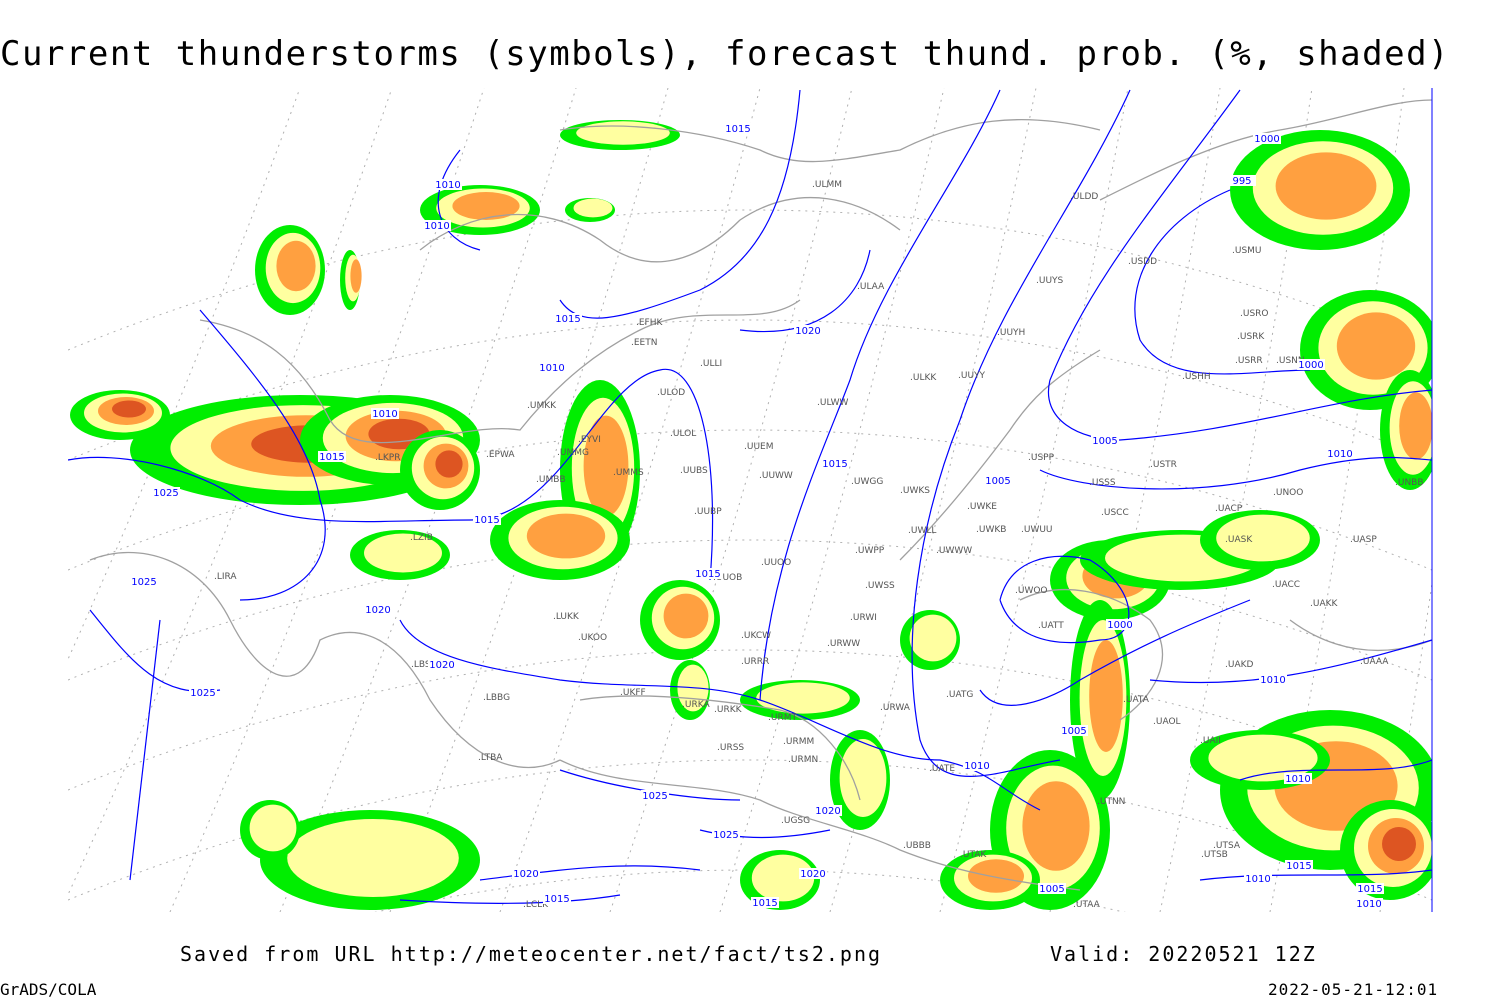  Describe the element at coordinates (573, 453) in the screenshot. I see `station-label: .UMMG` at that location.